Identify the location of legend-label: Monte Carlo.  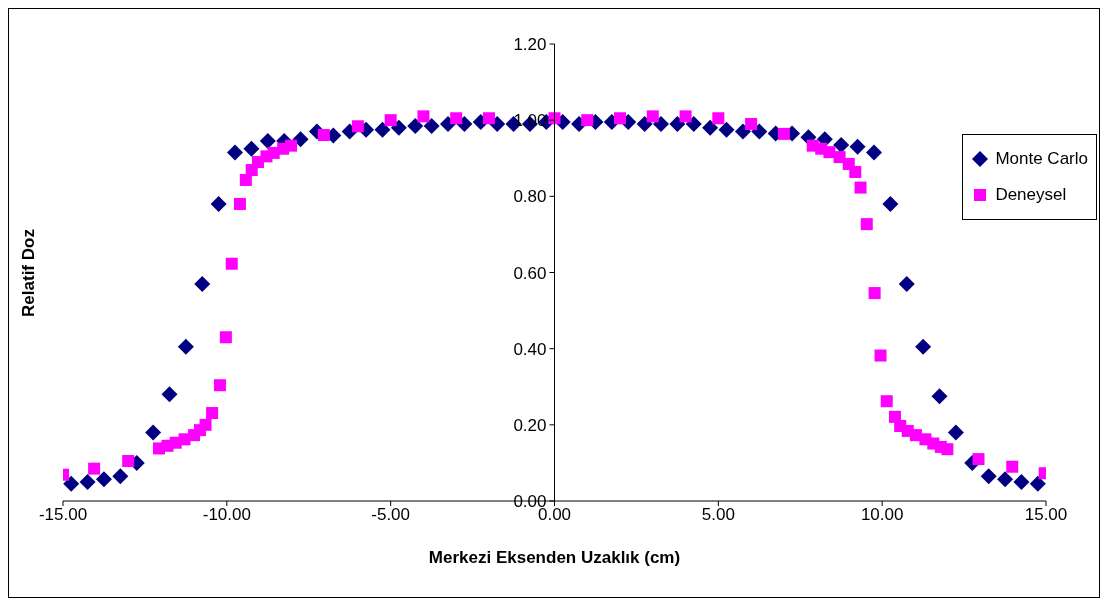
(1041, 159).